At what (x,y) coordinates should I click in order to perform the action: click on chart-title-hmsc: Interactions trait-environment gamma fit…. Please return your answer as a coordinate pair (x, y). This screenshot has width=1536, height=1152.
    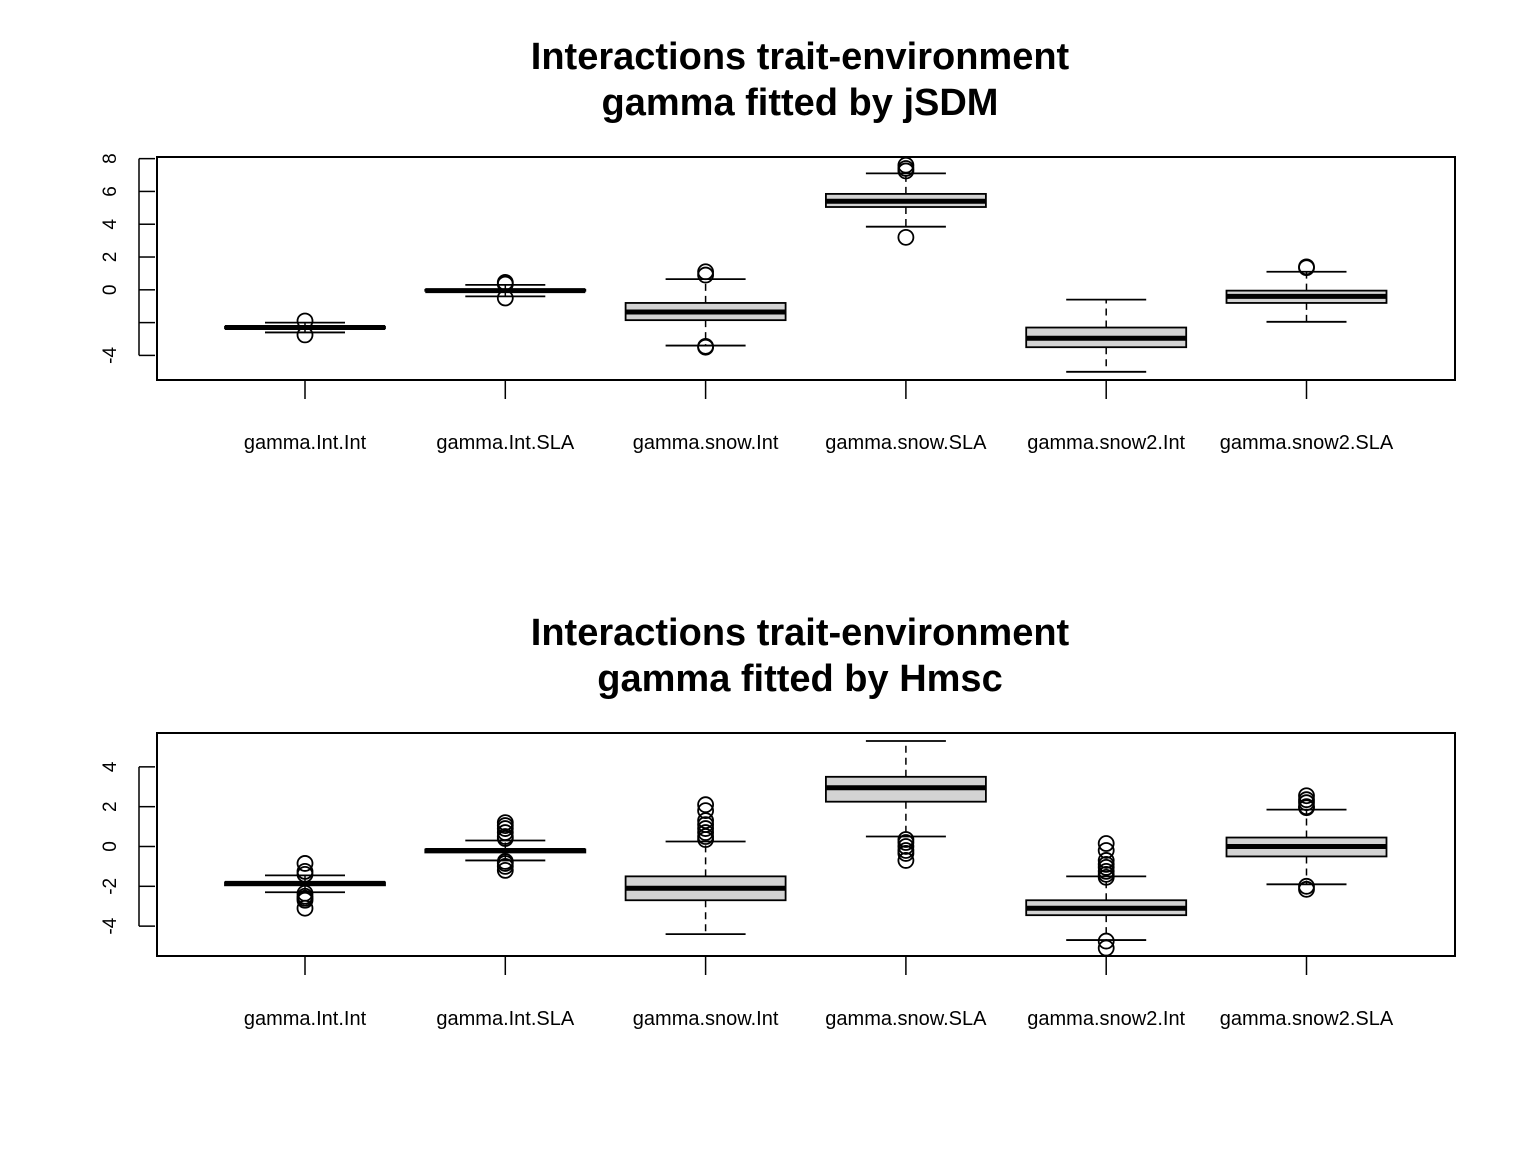
    Looking at the image, I should click on (768, 656).